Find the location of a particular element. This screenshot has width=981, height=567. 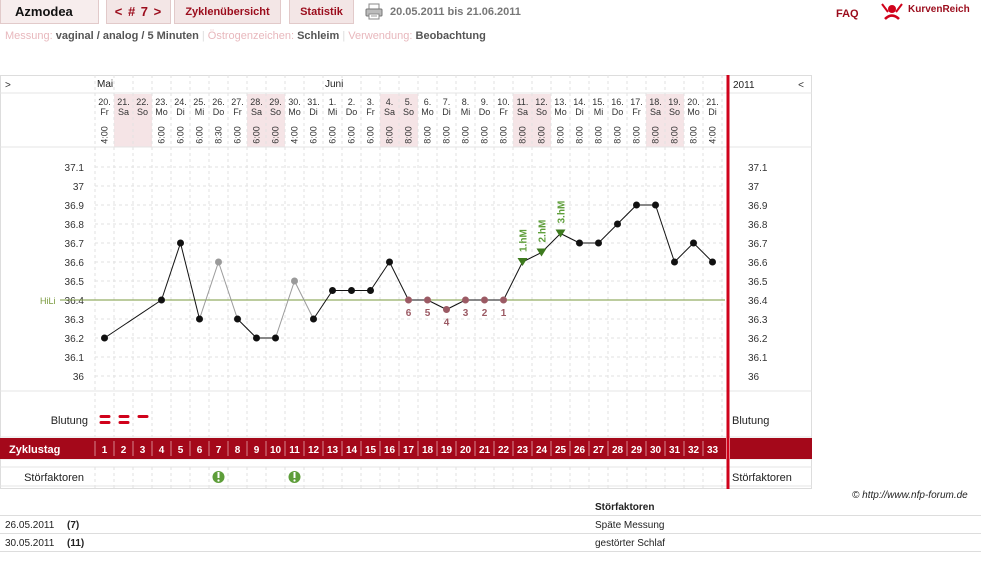

time-label: 4:00 is located at coordinates (295, 135).